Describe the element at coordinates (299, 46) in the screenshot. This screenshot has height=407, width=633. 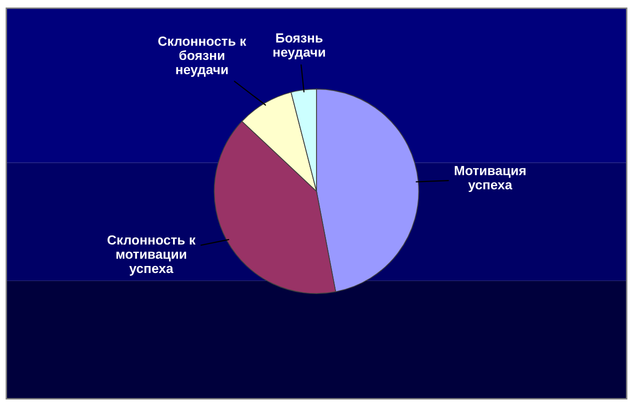
I see `slice-label: Боязнь неудачи` at that location.